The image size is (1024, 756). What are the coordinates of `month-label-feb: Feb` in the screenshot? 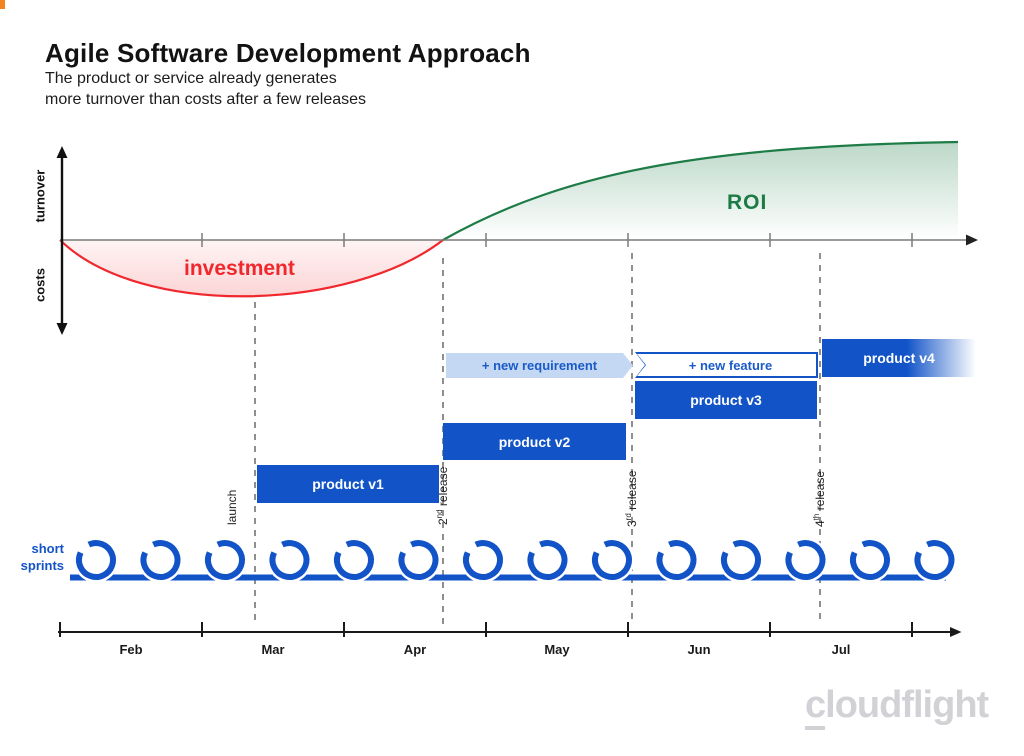 It's located at (131, 649).